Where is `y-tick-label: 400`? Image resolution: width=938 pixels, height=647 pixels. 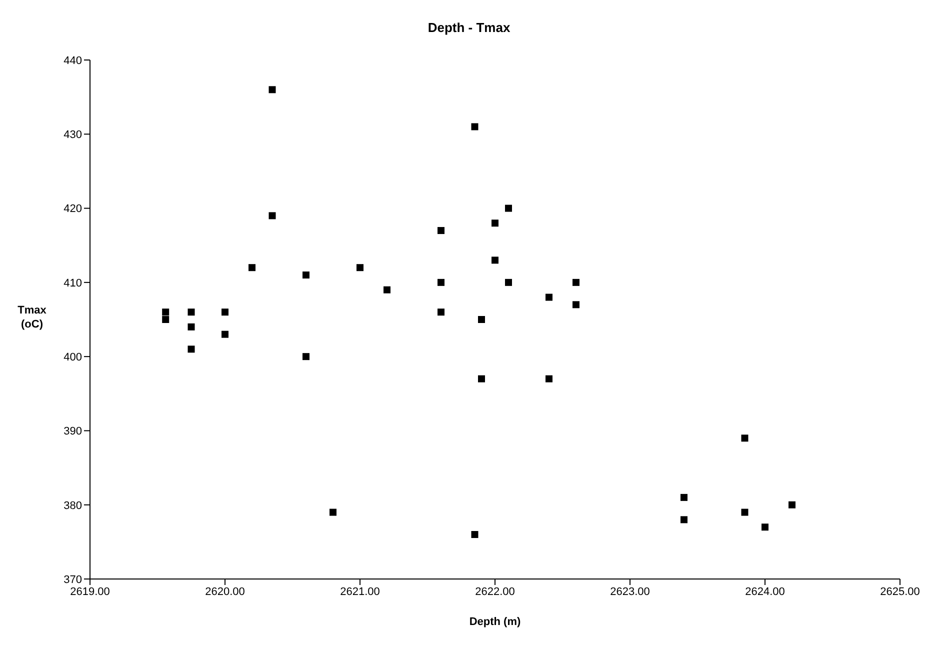 y-tick-label: 400 is located at coordinates (73, 357).